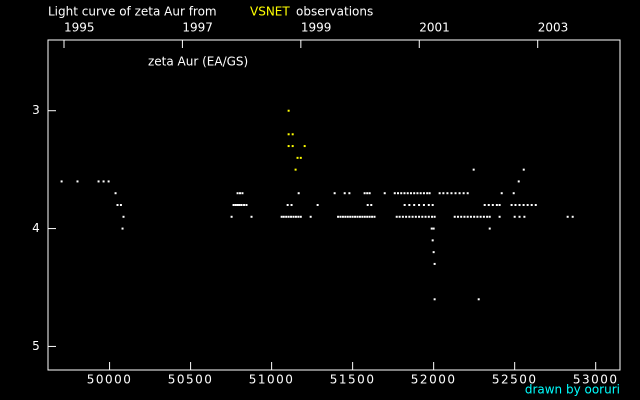 Image resolution: width=640 pixels, height=400 pixels. Describe the element at coordinates (36, 228) in the screenshot. I see `y-tick-label: 4` at that location.